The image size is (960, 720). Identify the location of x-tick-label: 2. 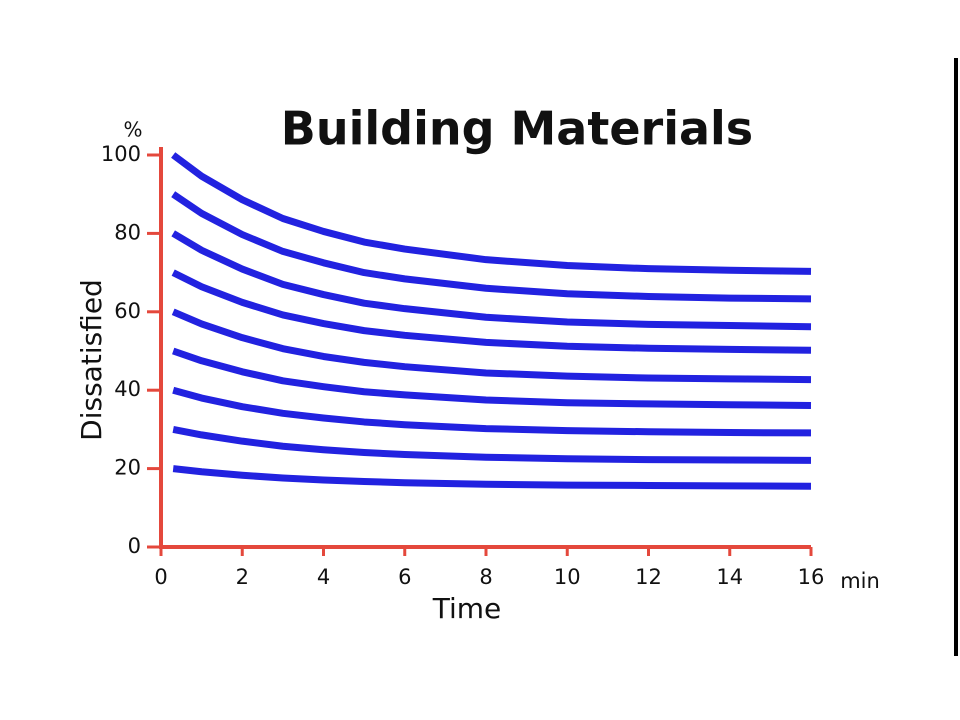
(242, 577).